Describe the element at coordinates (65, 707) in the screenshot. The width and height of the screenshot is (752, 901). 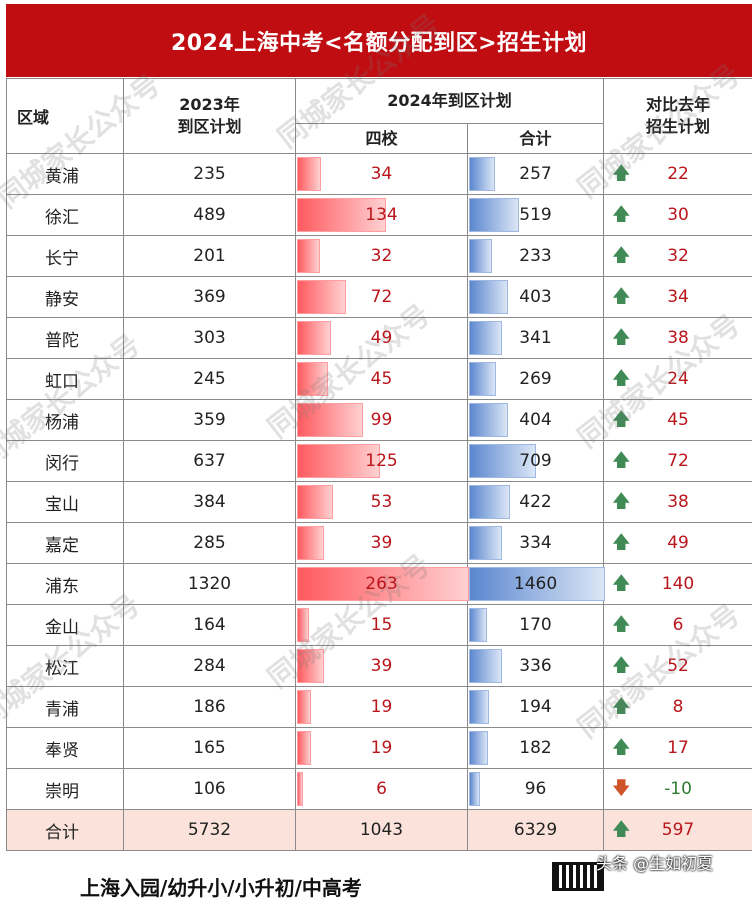
I see `cell-region: 青浦` at that location.